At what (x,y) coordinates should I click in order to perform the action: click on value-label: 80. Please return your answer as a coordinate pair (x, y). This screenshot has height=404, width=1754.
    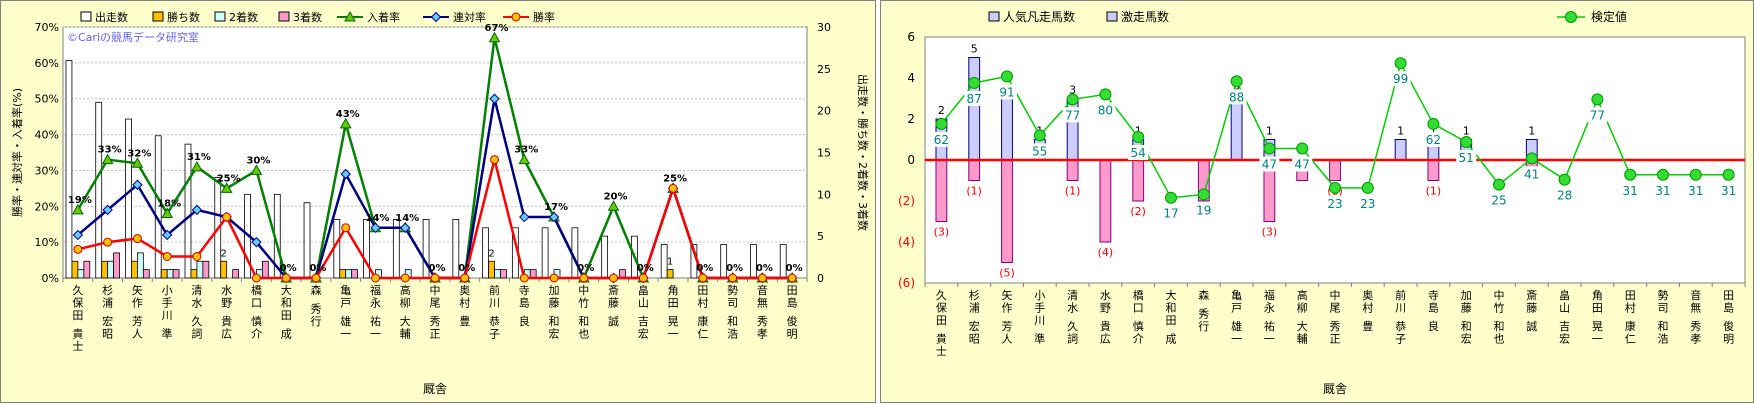
    Looking at the image, I should click on (1105, 110).